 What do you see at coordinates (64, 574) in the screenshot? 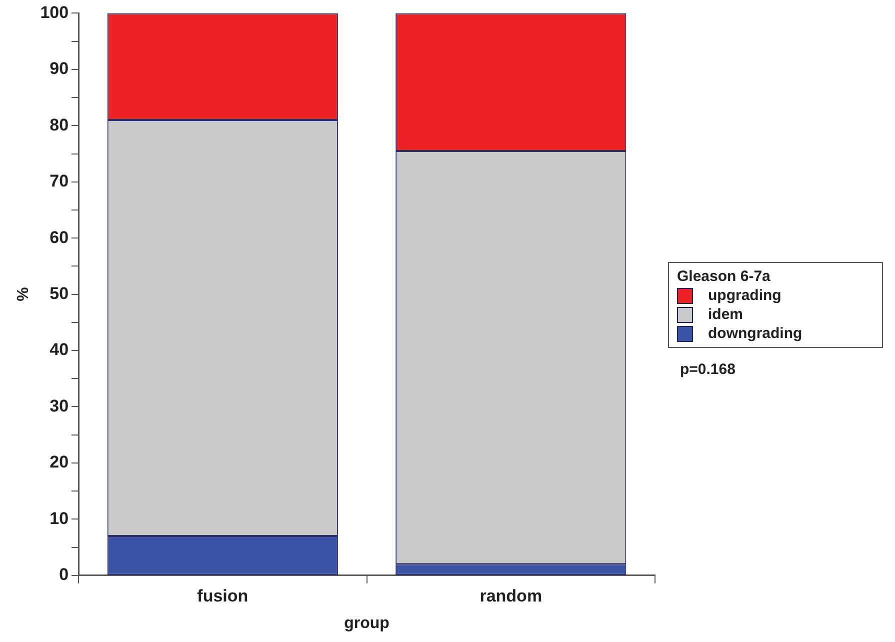
I see `y-tick-label: 0` at bounding box center [64, 574].